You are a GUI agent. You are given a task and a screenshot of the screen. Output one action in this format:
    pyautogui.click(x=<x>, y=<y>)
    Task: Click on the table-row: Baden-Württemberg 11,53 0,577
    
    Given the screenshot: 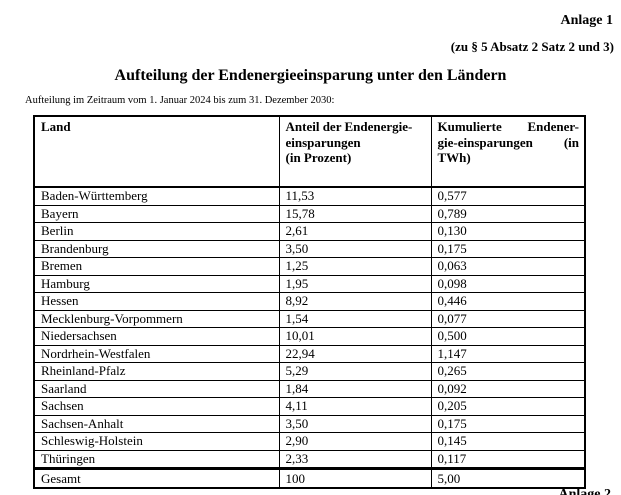 What is the action you would take?
    pyautogui.click(x=309, y=196)
    